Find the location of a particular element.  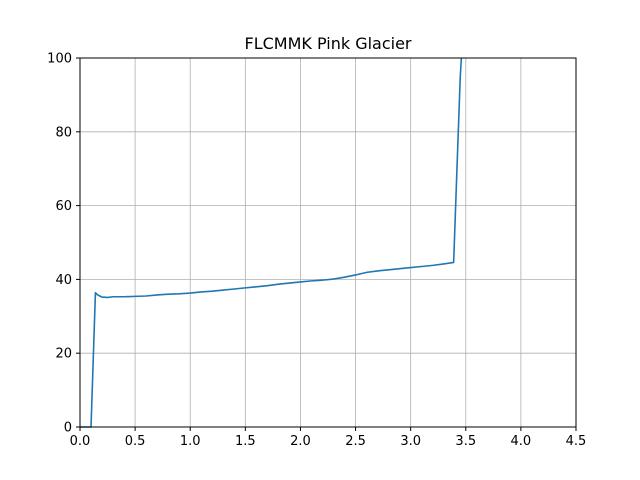

x-tick-label: 0.5 is located at coordinates (135, 441).